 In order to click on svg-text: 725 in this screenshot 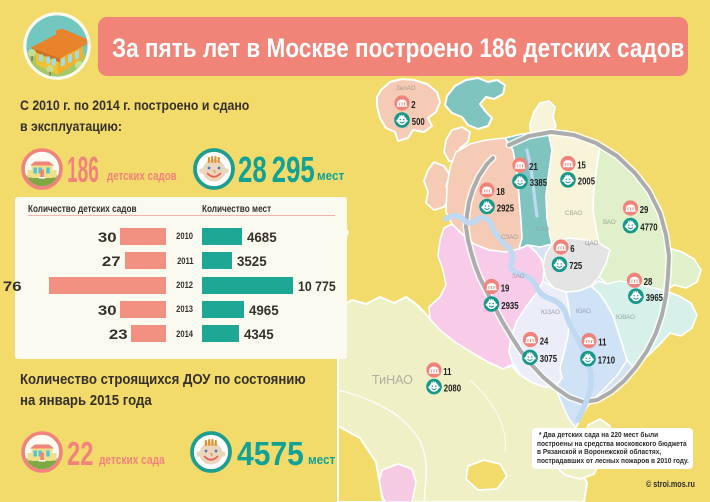, I will do `click(575, 265)`.